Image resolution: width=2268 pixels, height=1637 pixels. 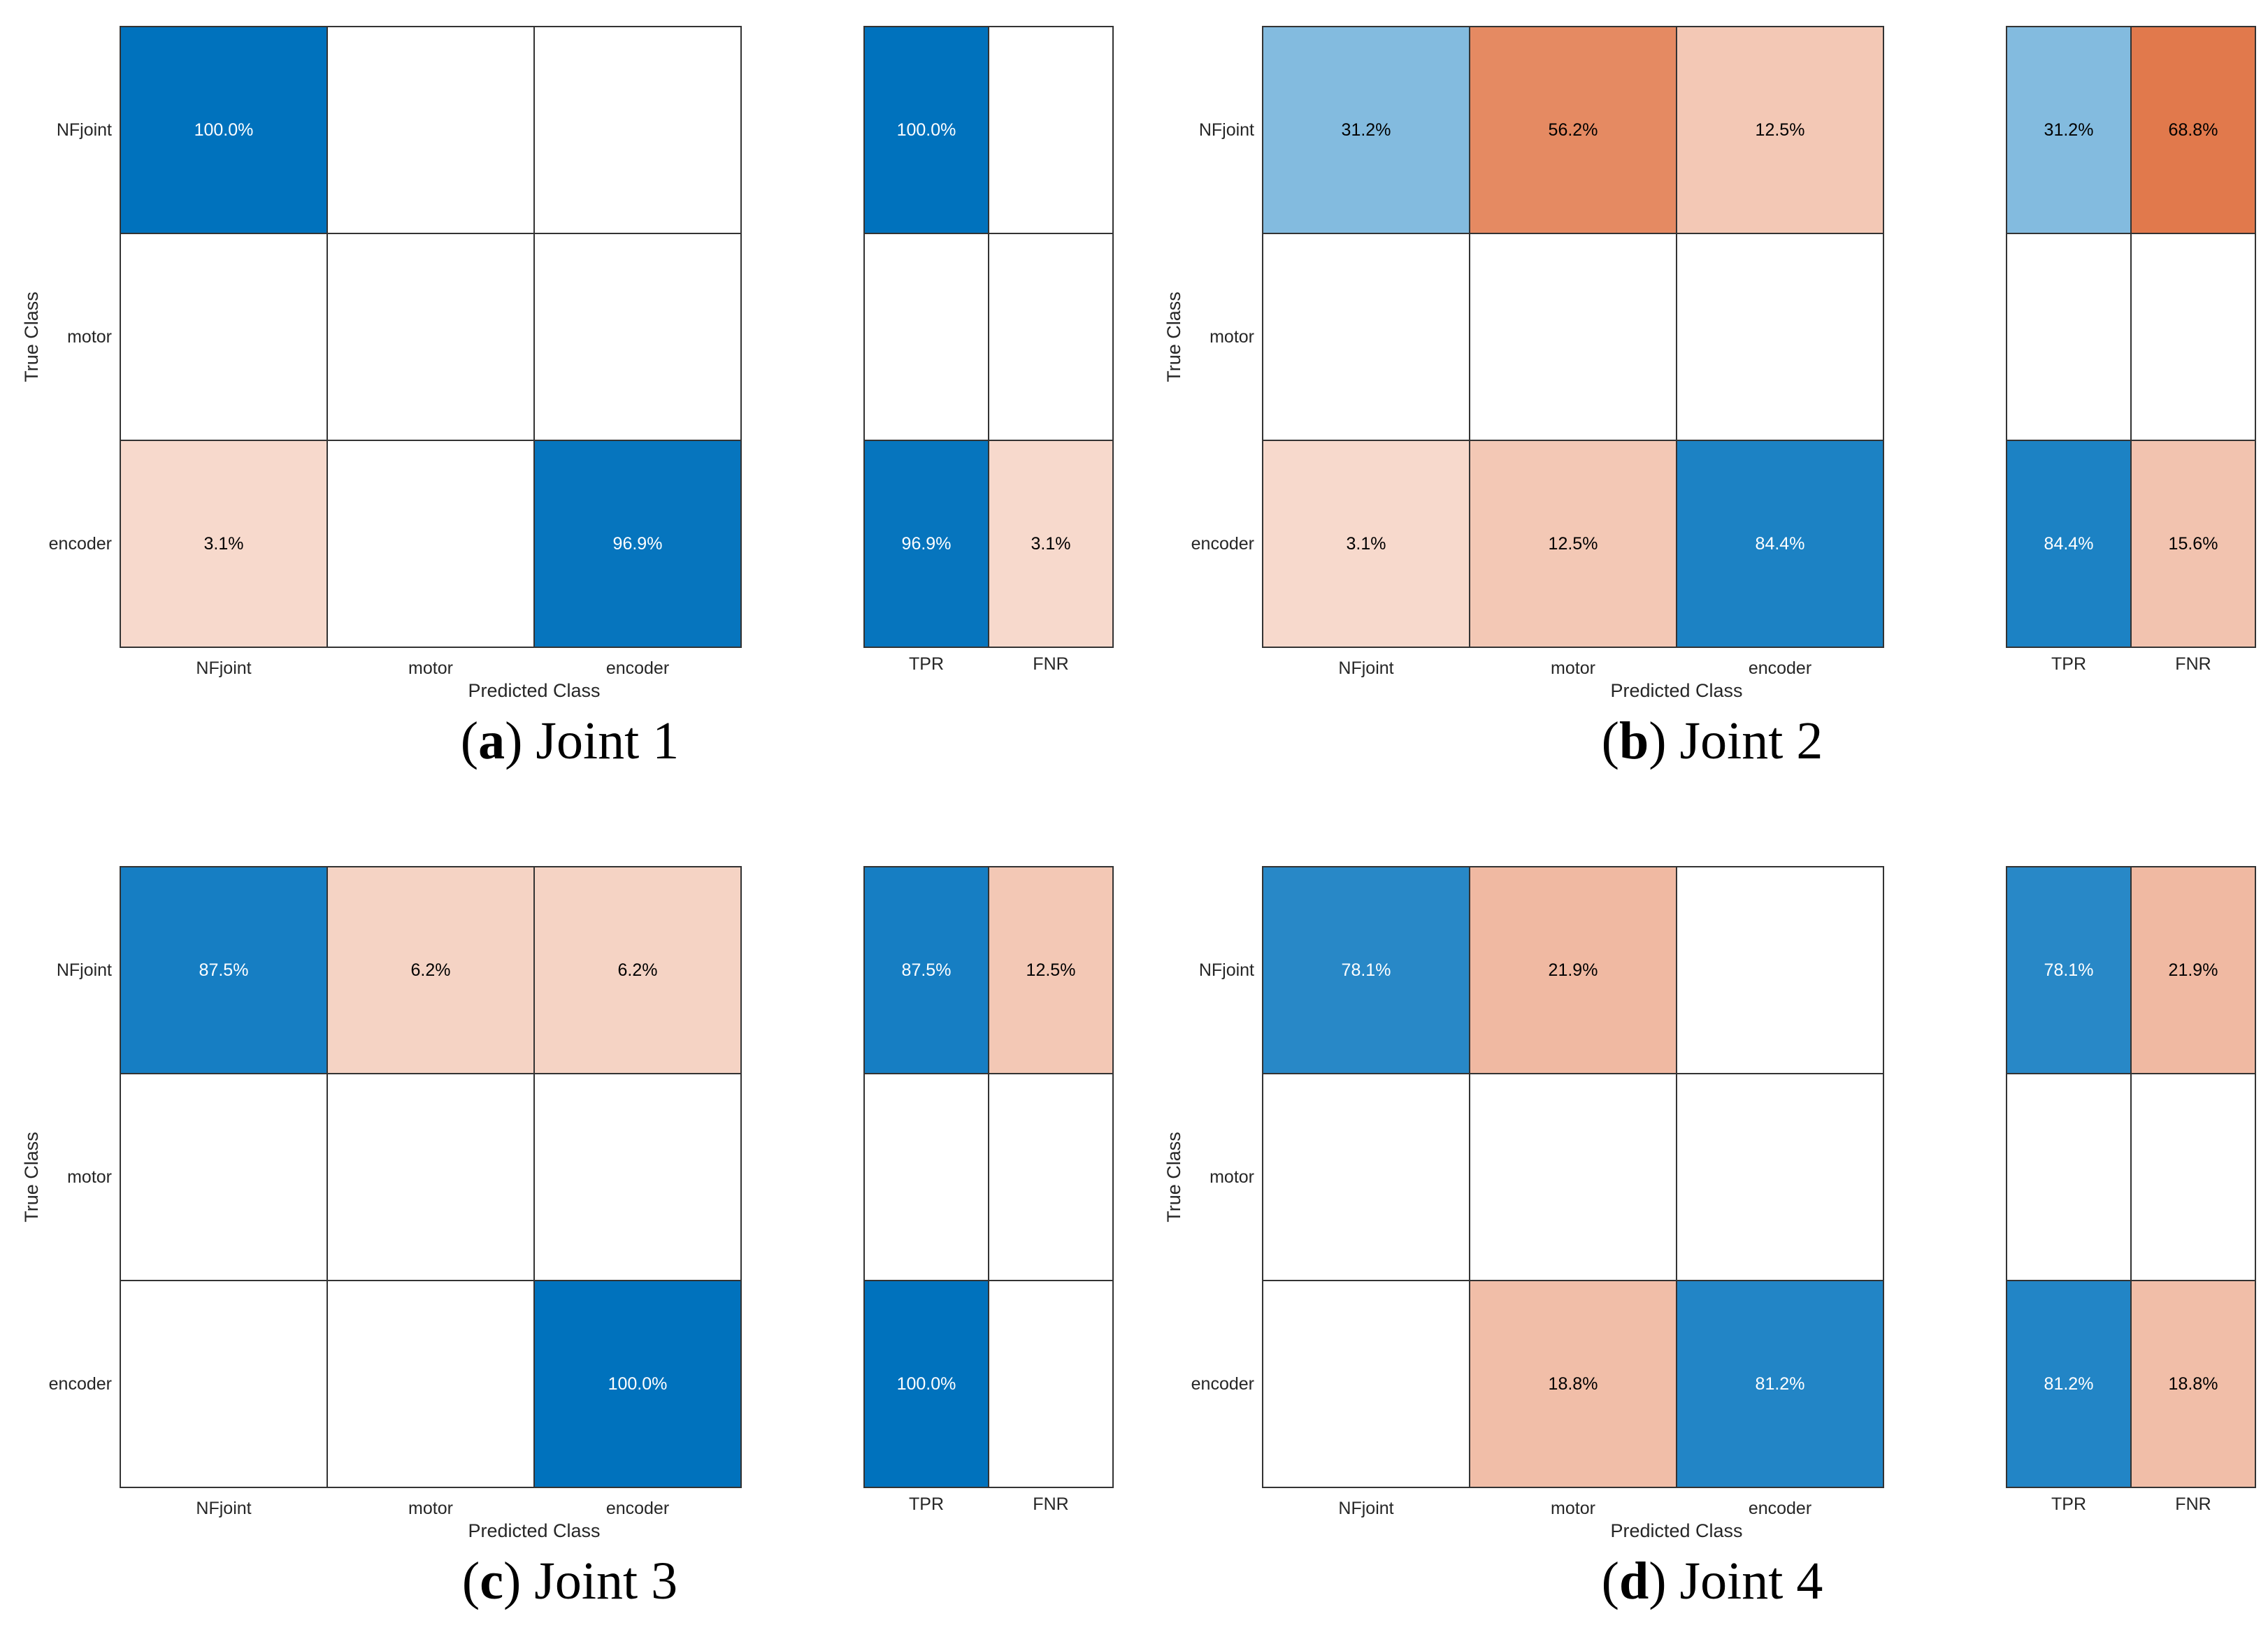 What do you see at coordinates (926, 130) in the screenshot?
I see `summary-label-0-0-0: 100.0%` at bounding box center [926, 130].